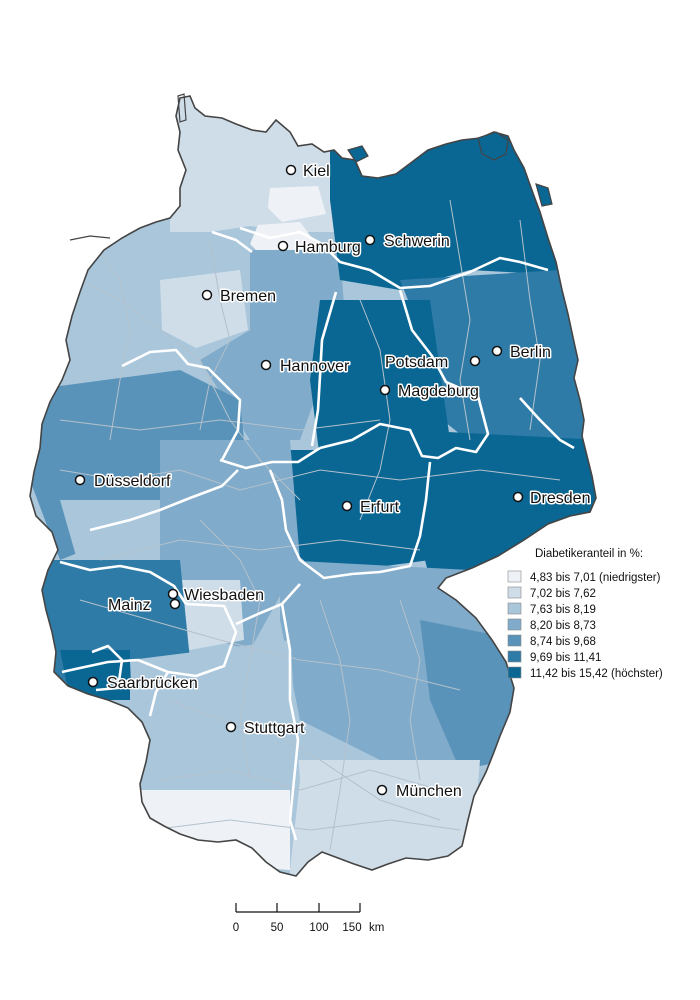 This screenshot has height=1000, width=700. I want to click on city-label: Dresden, so click(560, 498).